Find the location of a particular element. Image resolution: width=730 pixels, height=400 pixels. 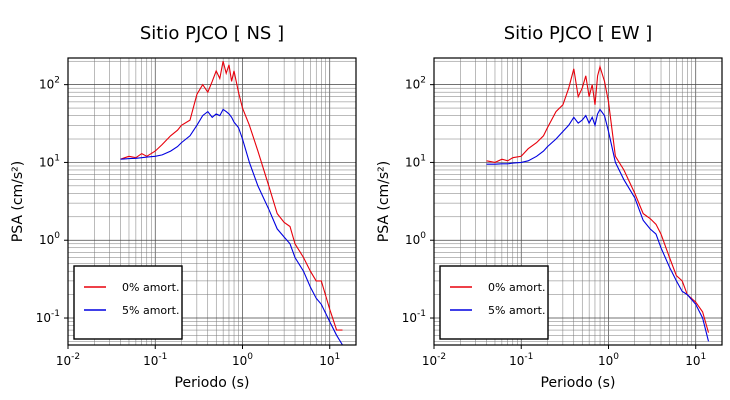

chart-title: Sitio PJCO [ EW ] is located at coordinates (578, 33).